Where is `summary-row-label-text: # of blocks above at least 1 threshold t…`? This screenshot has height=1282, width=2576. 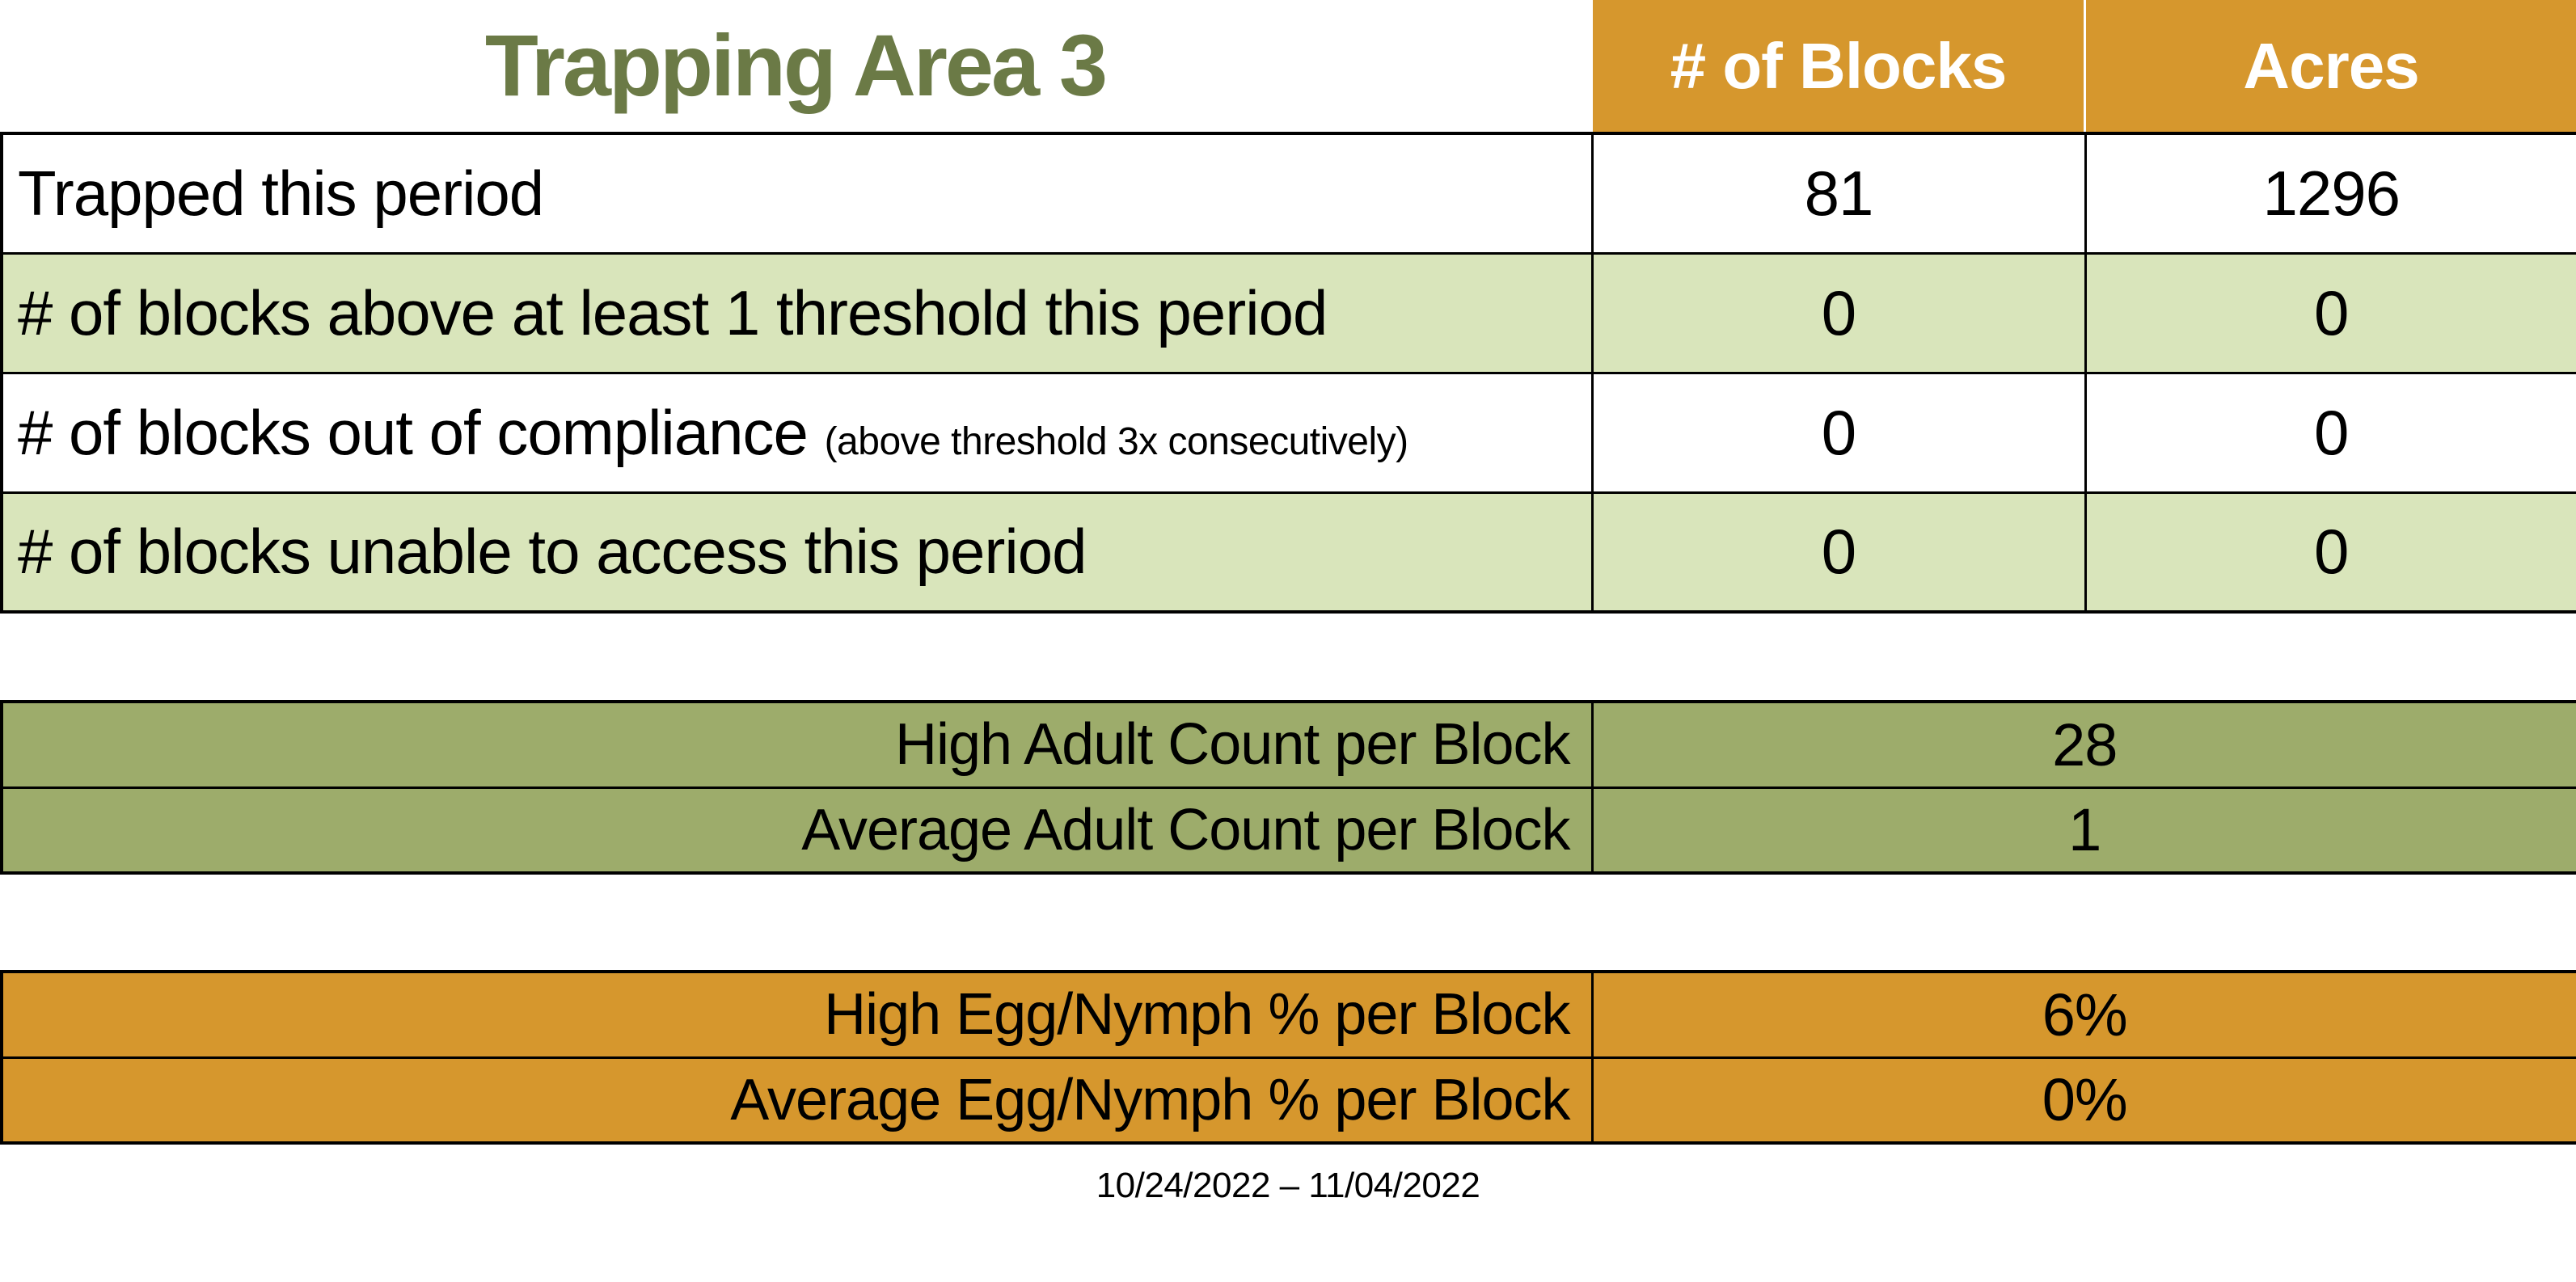 summary-row-label-text: # of blocks above at least 1 threshold t… is located at coordinates (673, 312).